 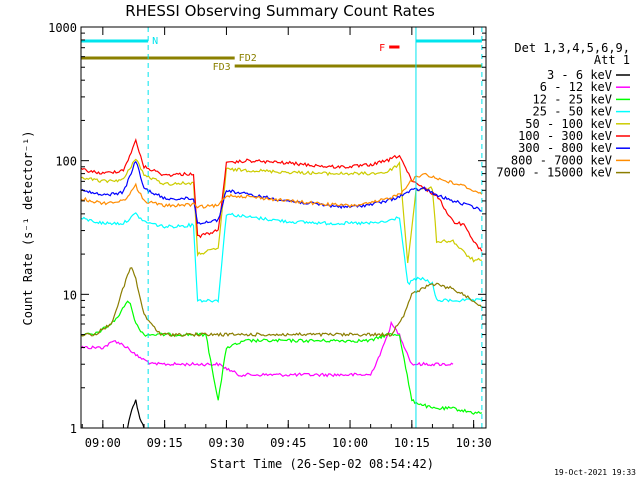 What do you see at coordinates (576, 87) in the screenshot?
I see `legend-label-2: 6 - 12 keV` at bounding box center [576, 87].